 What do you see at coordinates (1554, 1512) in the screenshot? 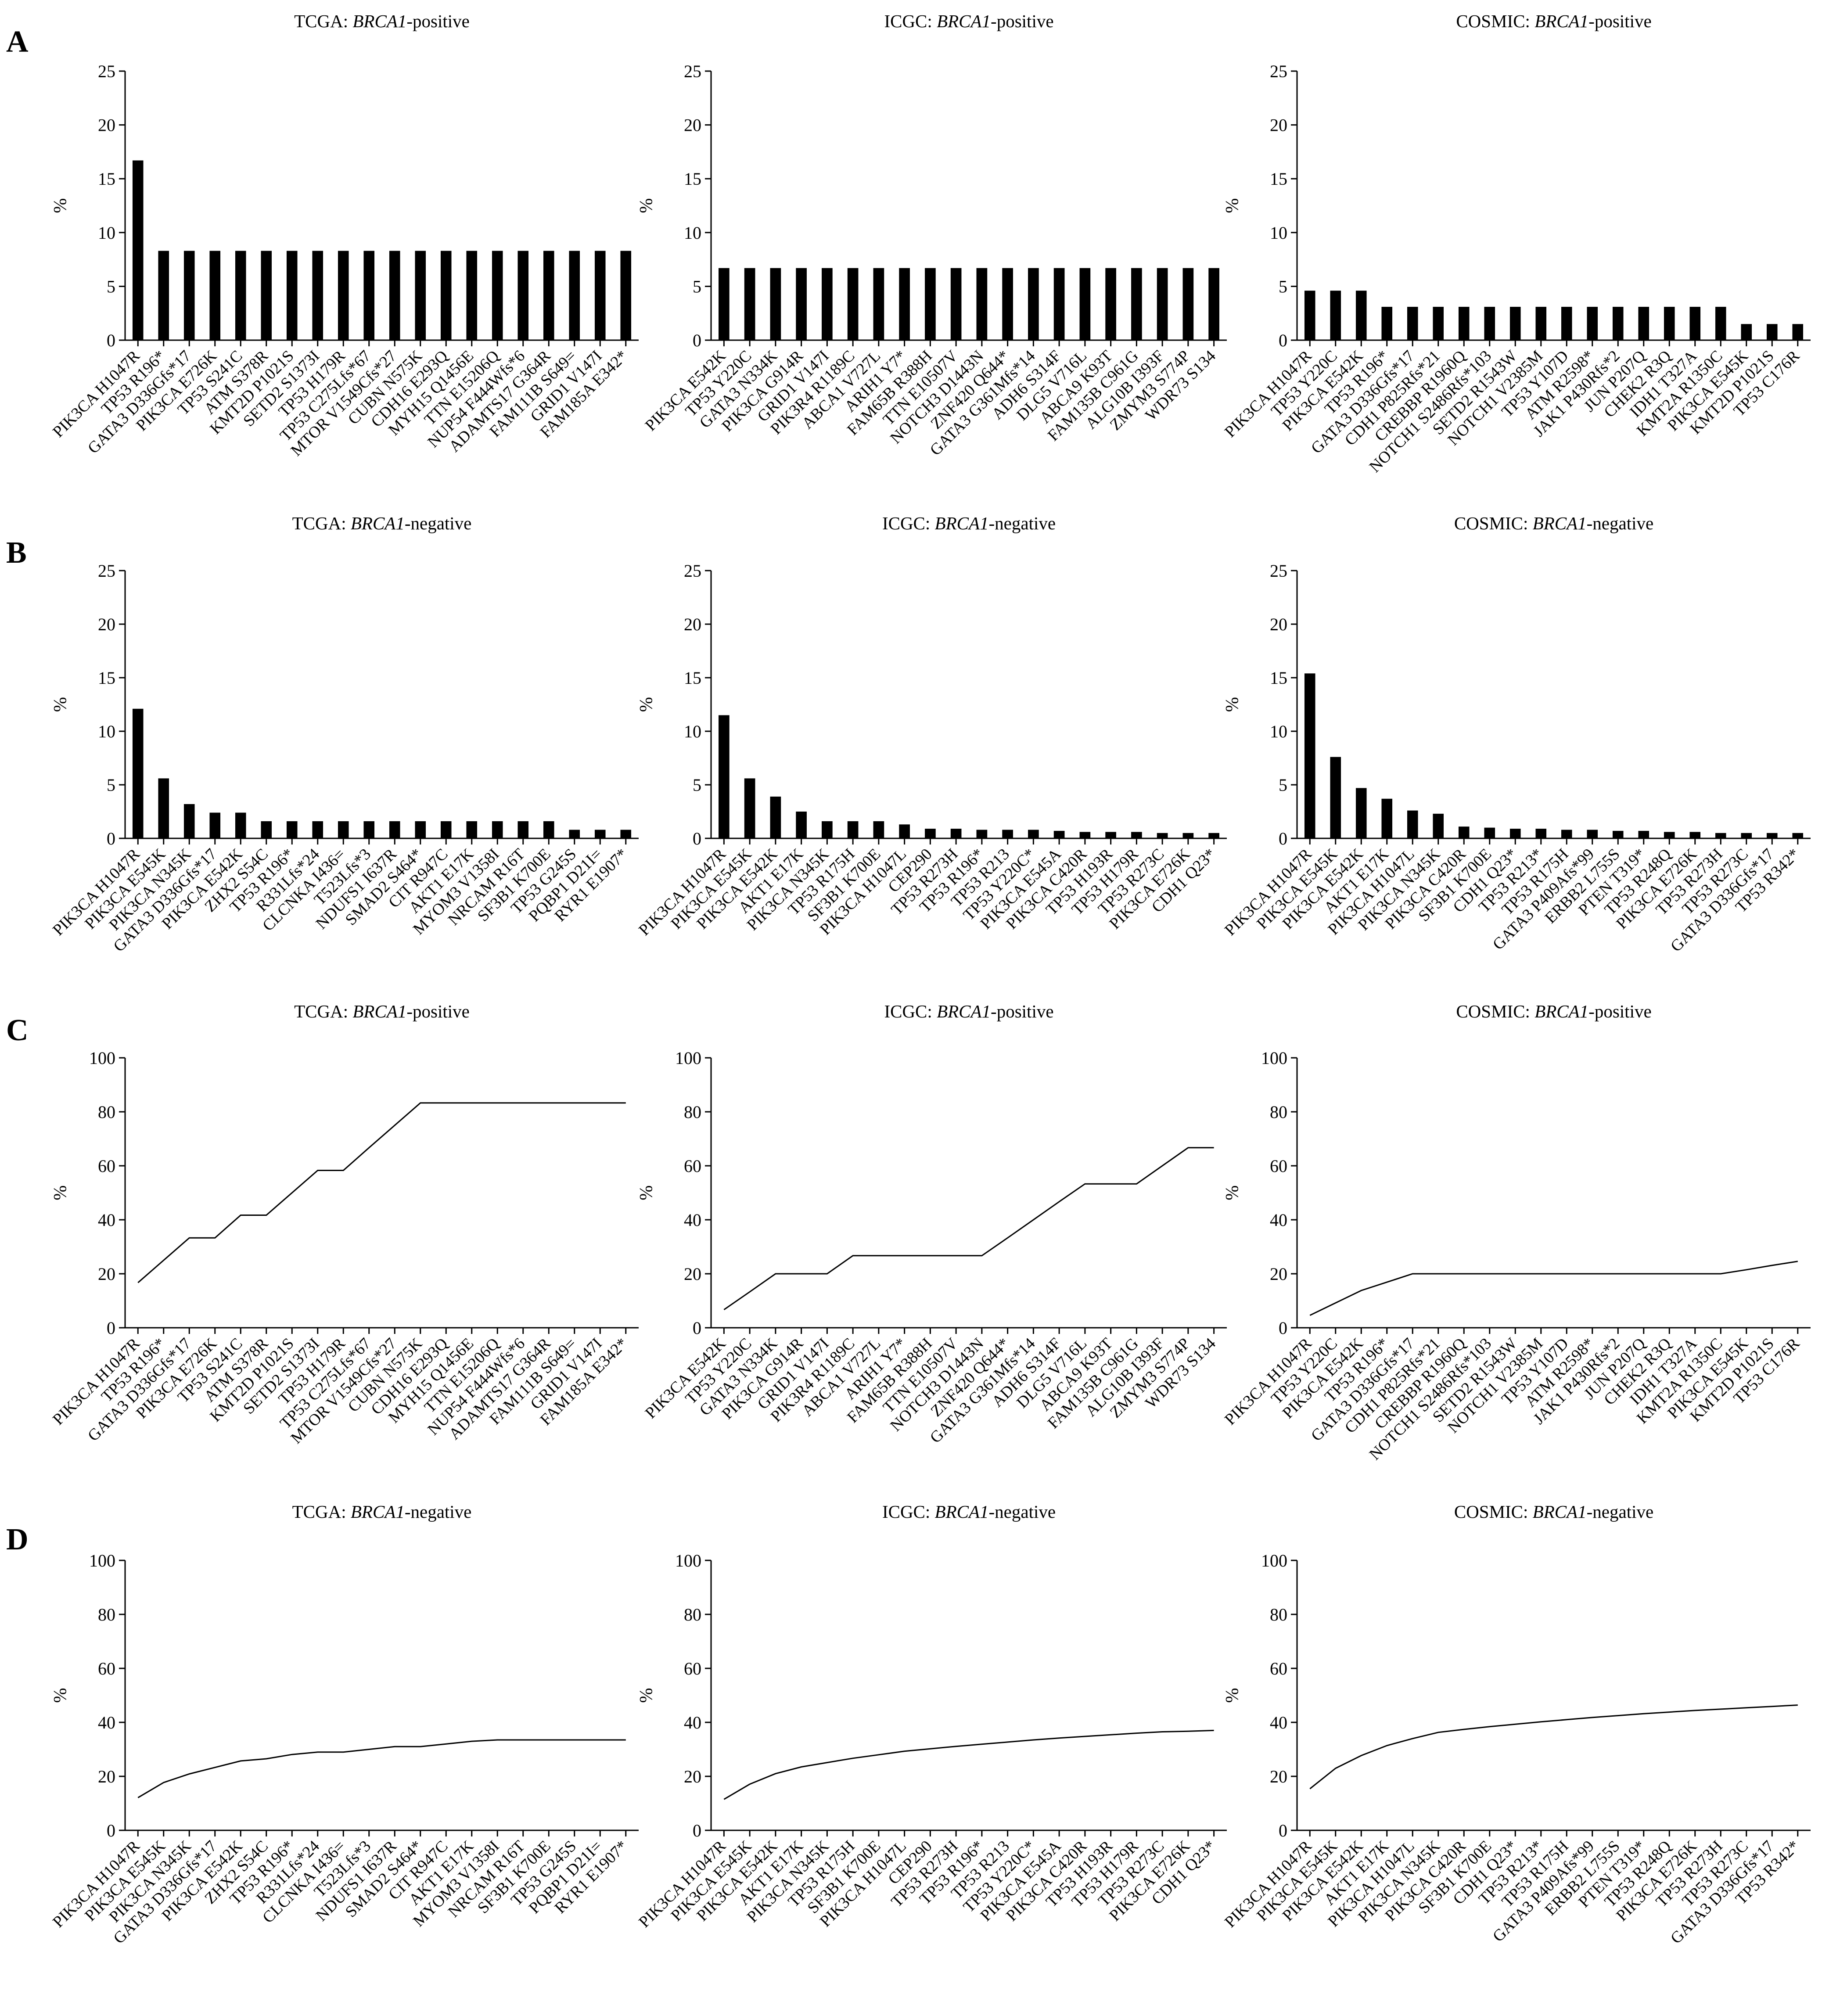
I see `chart-title: COSMIC: BRCA1-negative` at bounding box center [1554, 1512].